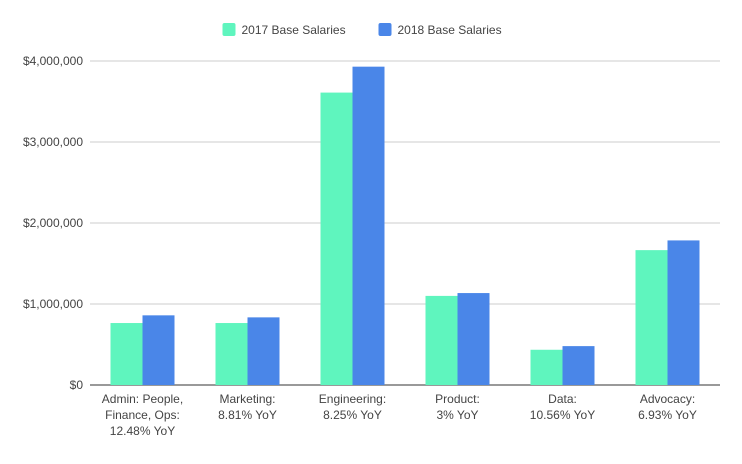 The image size is (742, 464). I want to click on x-tick-label: 12.48% YoY, so click(142, 431).